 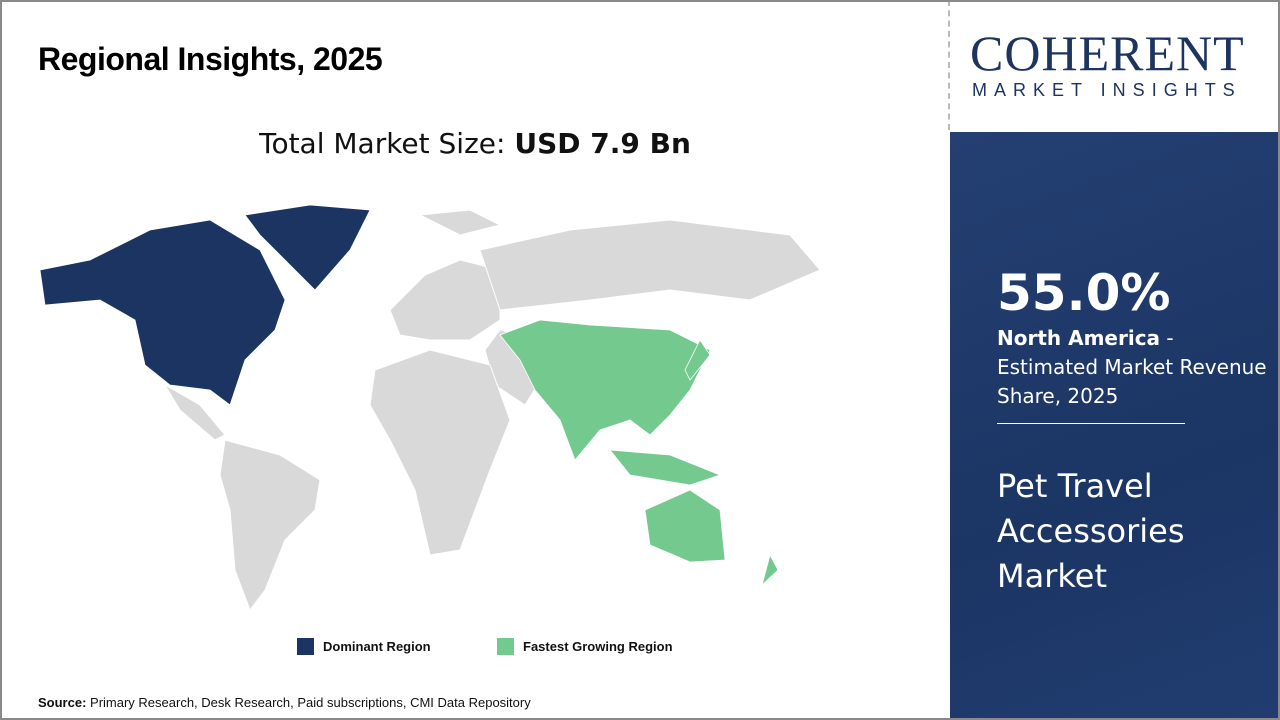 What do you see at coordinates (440, 452) in the screenshot?
I see `region-africa` at bounding box center [440, 452].